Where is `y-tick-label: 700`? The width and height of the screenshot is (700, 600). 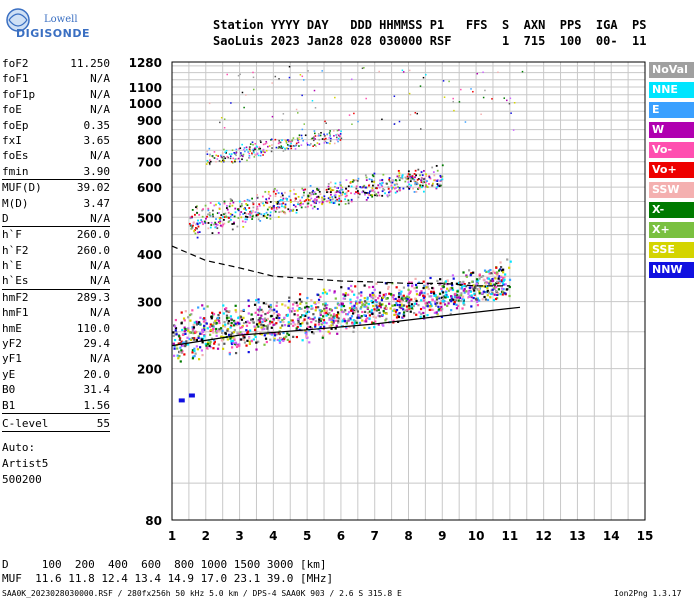 y-tick-label: 700 is located at coordinates (149, 163).